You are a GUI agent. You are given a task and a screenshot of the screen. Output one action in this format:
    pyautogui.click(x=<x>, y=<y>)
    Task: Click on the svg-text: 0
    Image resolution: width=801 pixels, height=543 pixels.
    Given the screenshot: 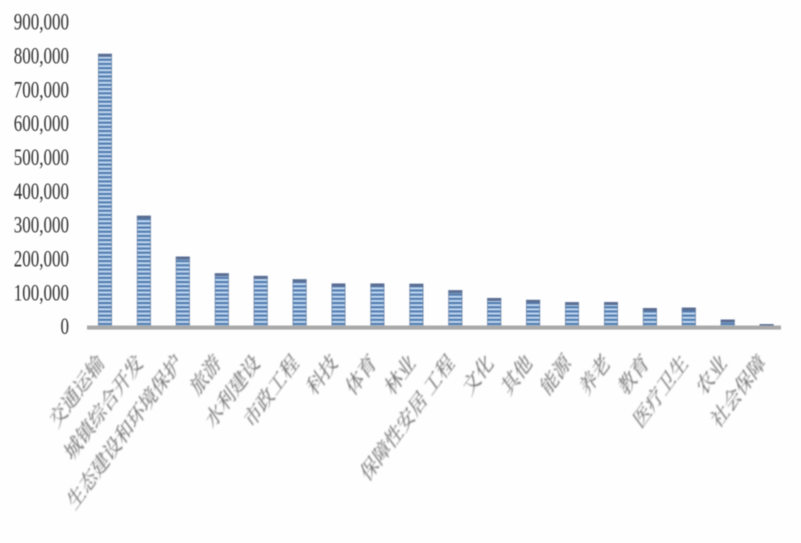 What is the action you would take?
    pyautogui.click(x=65, y=327)
    